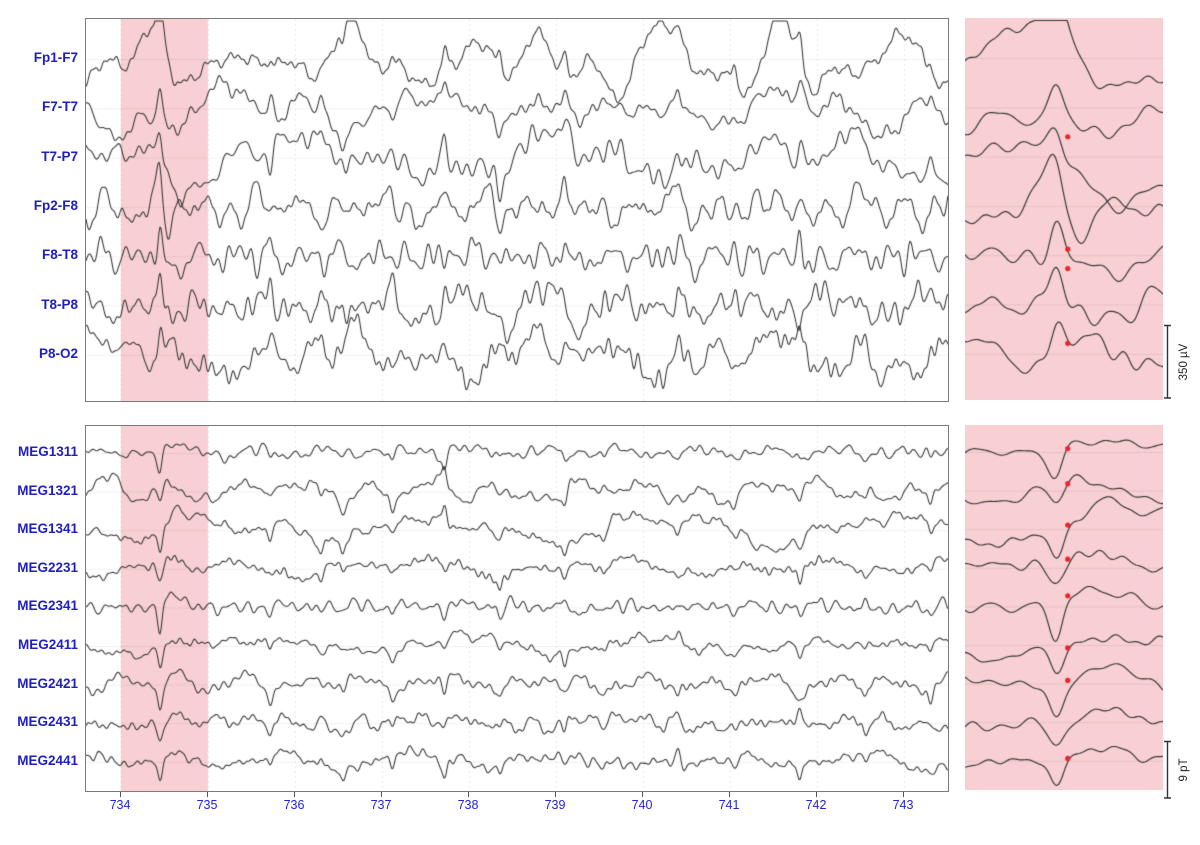  What do you see at coordinates (1167, 361) in the screenshot?
I see `eeg-scalebar-bracket-icon` at bounding box center [1167, 361].